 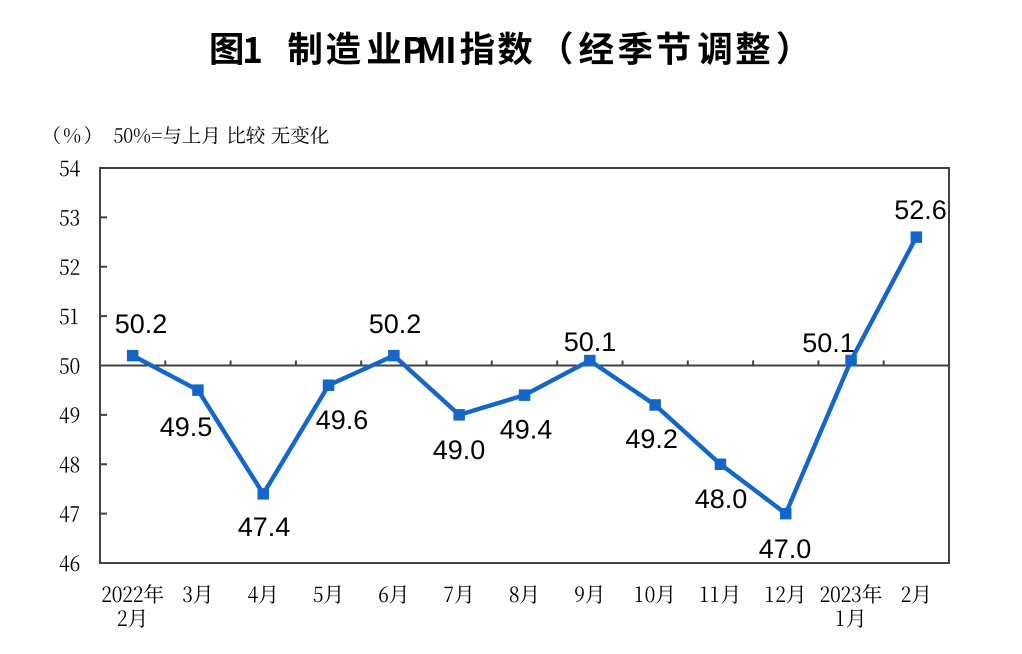 What do you see at coordinates (459, 450) in the screenshot?
I see `svg-text: 49.0` at bounding box center [459, 450].